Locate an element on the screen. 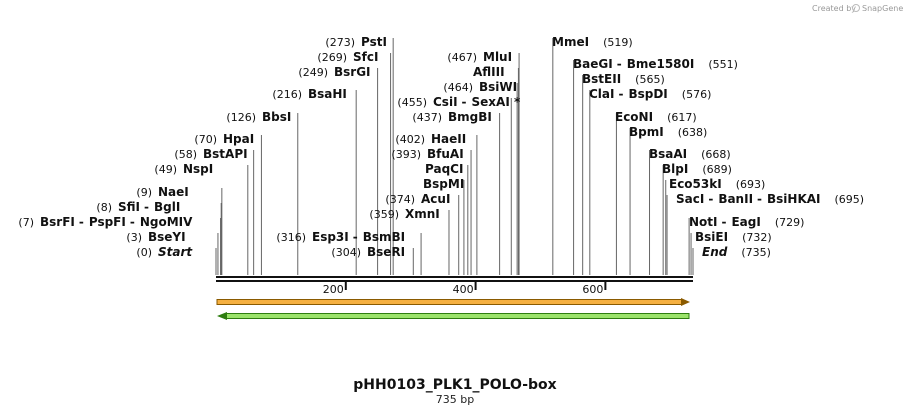  site-label-sfci: SfcI is located at coordinates (365, 57).